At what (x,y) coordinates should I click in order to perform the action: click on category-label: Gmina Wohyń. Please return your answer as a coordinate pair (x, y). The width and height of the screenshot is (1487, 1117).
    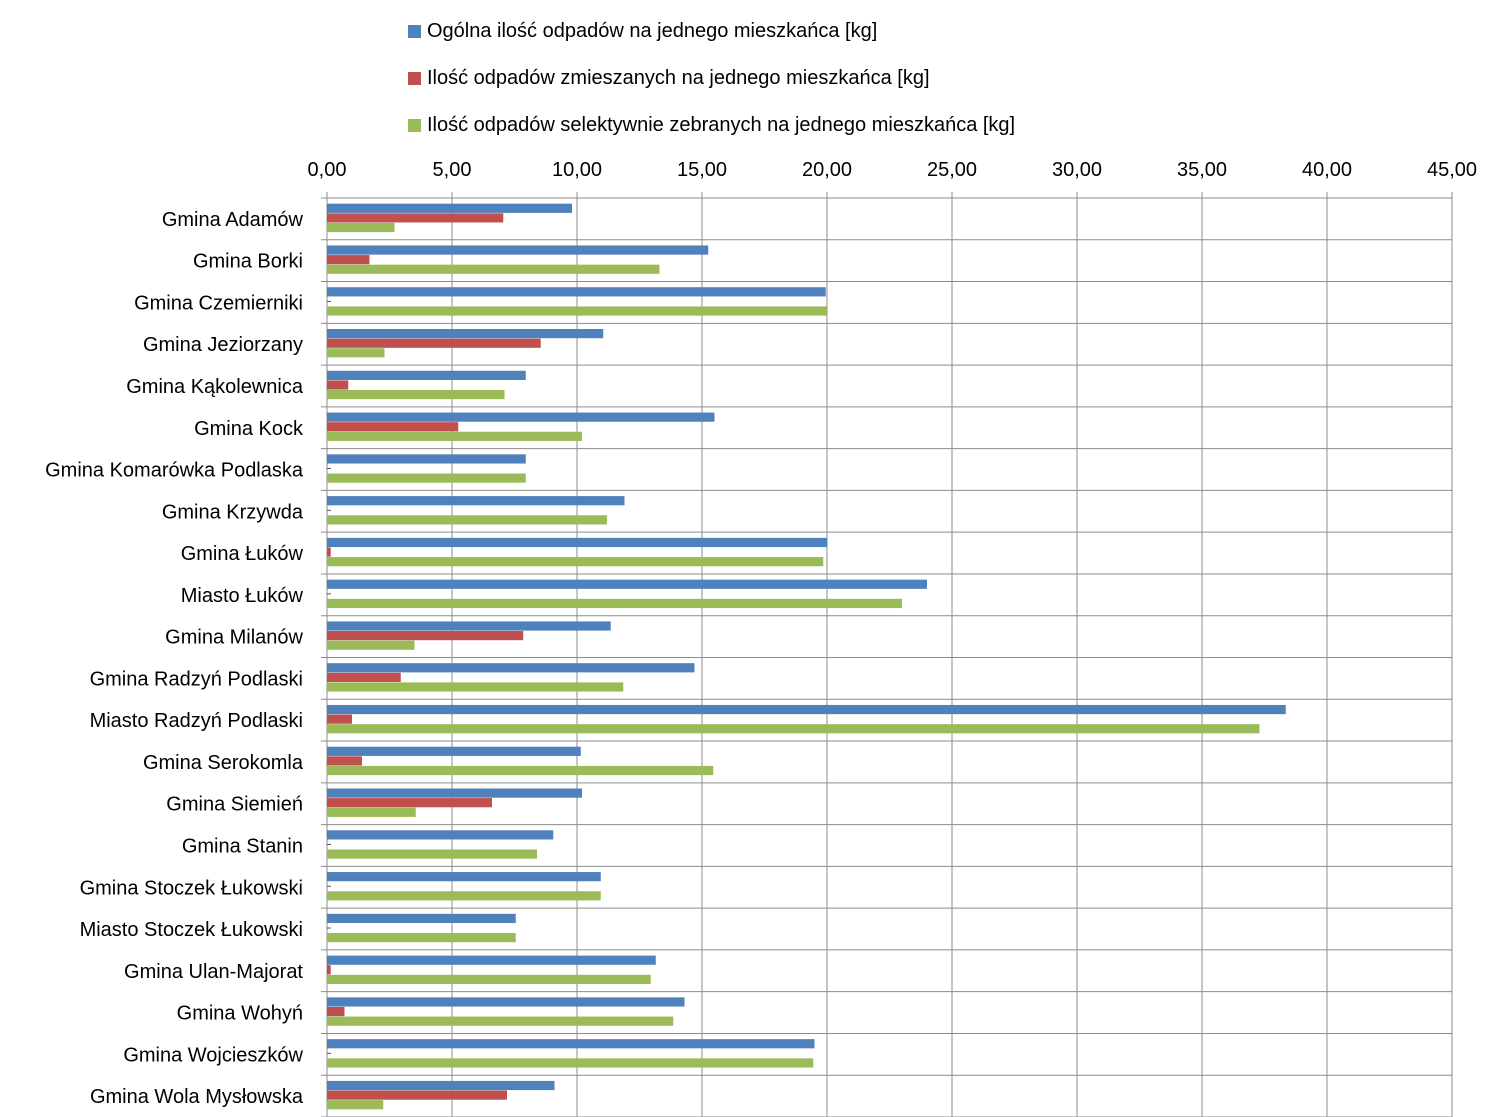
    Looking at the image, I should click on (240, 1014).